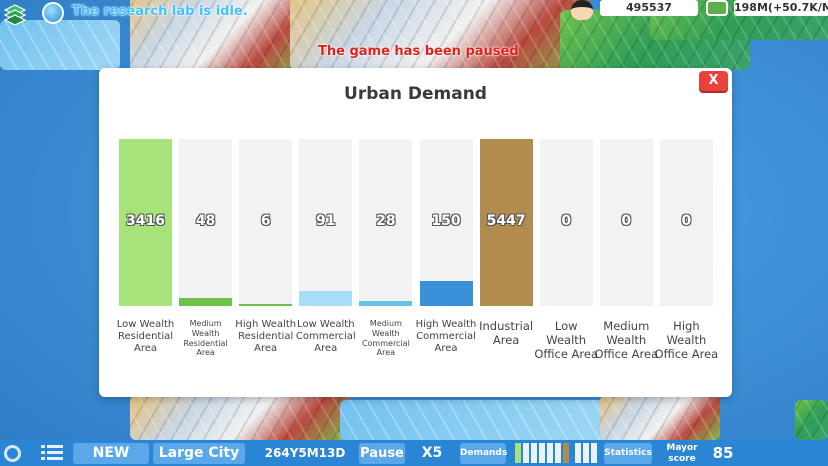  Describe the element at coordinates (205, 338) in the screenshot. I see `demand-bar-label: Medium Wealth Residential Area` at that location.